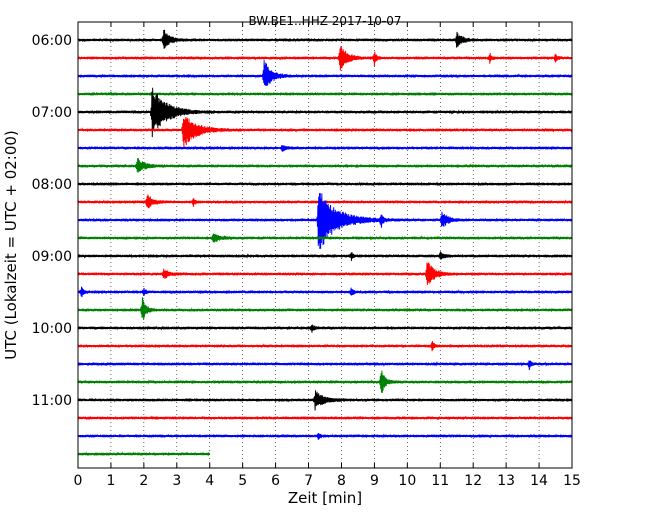 The width and height of the screenshot is (650, 520). I want to click on x-tick-label: 8, so click(341, 481).